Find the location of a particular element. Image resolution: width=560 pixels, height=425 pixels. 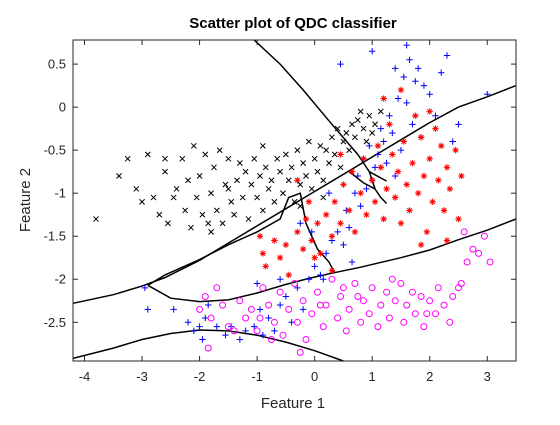

y-tick-label: -1 is located at coordinates (60, 193).